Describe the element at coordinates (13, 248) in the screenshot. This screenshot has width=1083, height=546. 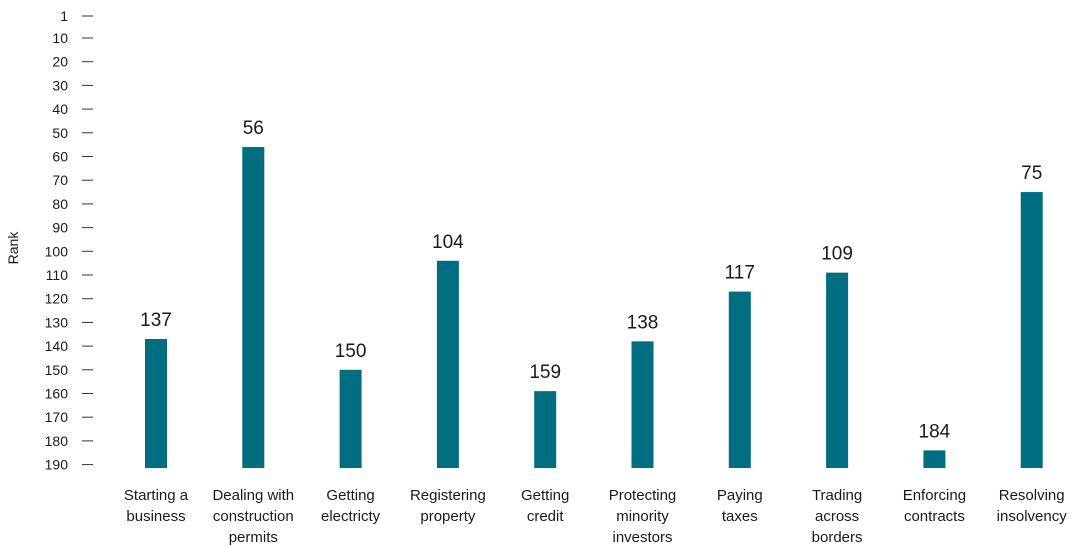
I see `y-axis-title: Rank` at that location.